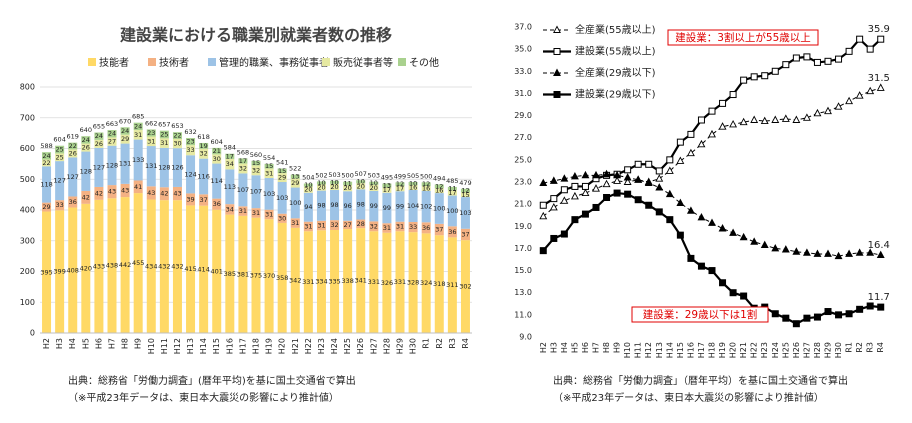 This screenshot has height=423, width=912. I want to click on segment-label: 331, so click(400, 282).